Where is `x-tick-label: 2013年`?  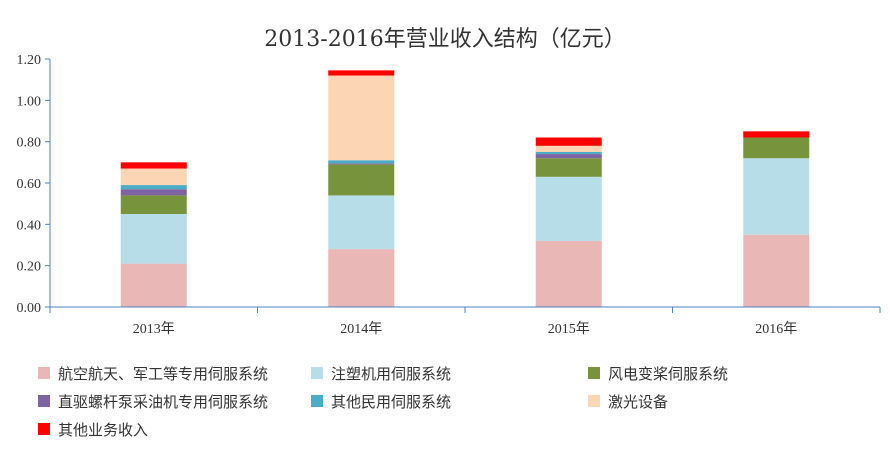
x-tick-label: 2013年 is located at coordinates (154, 329).